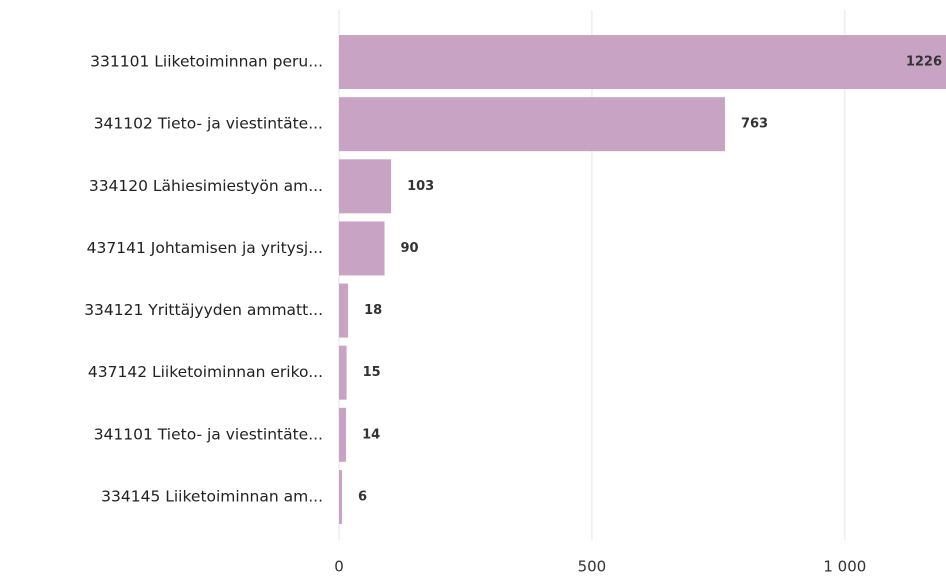 The image size is (946, 577). Describe the element at coordinates (924, 62) in the screenshot. I see `value-label: 1226` at that location.